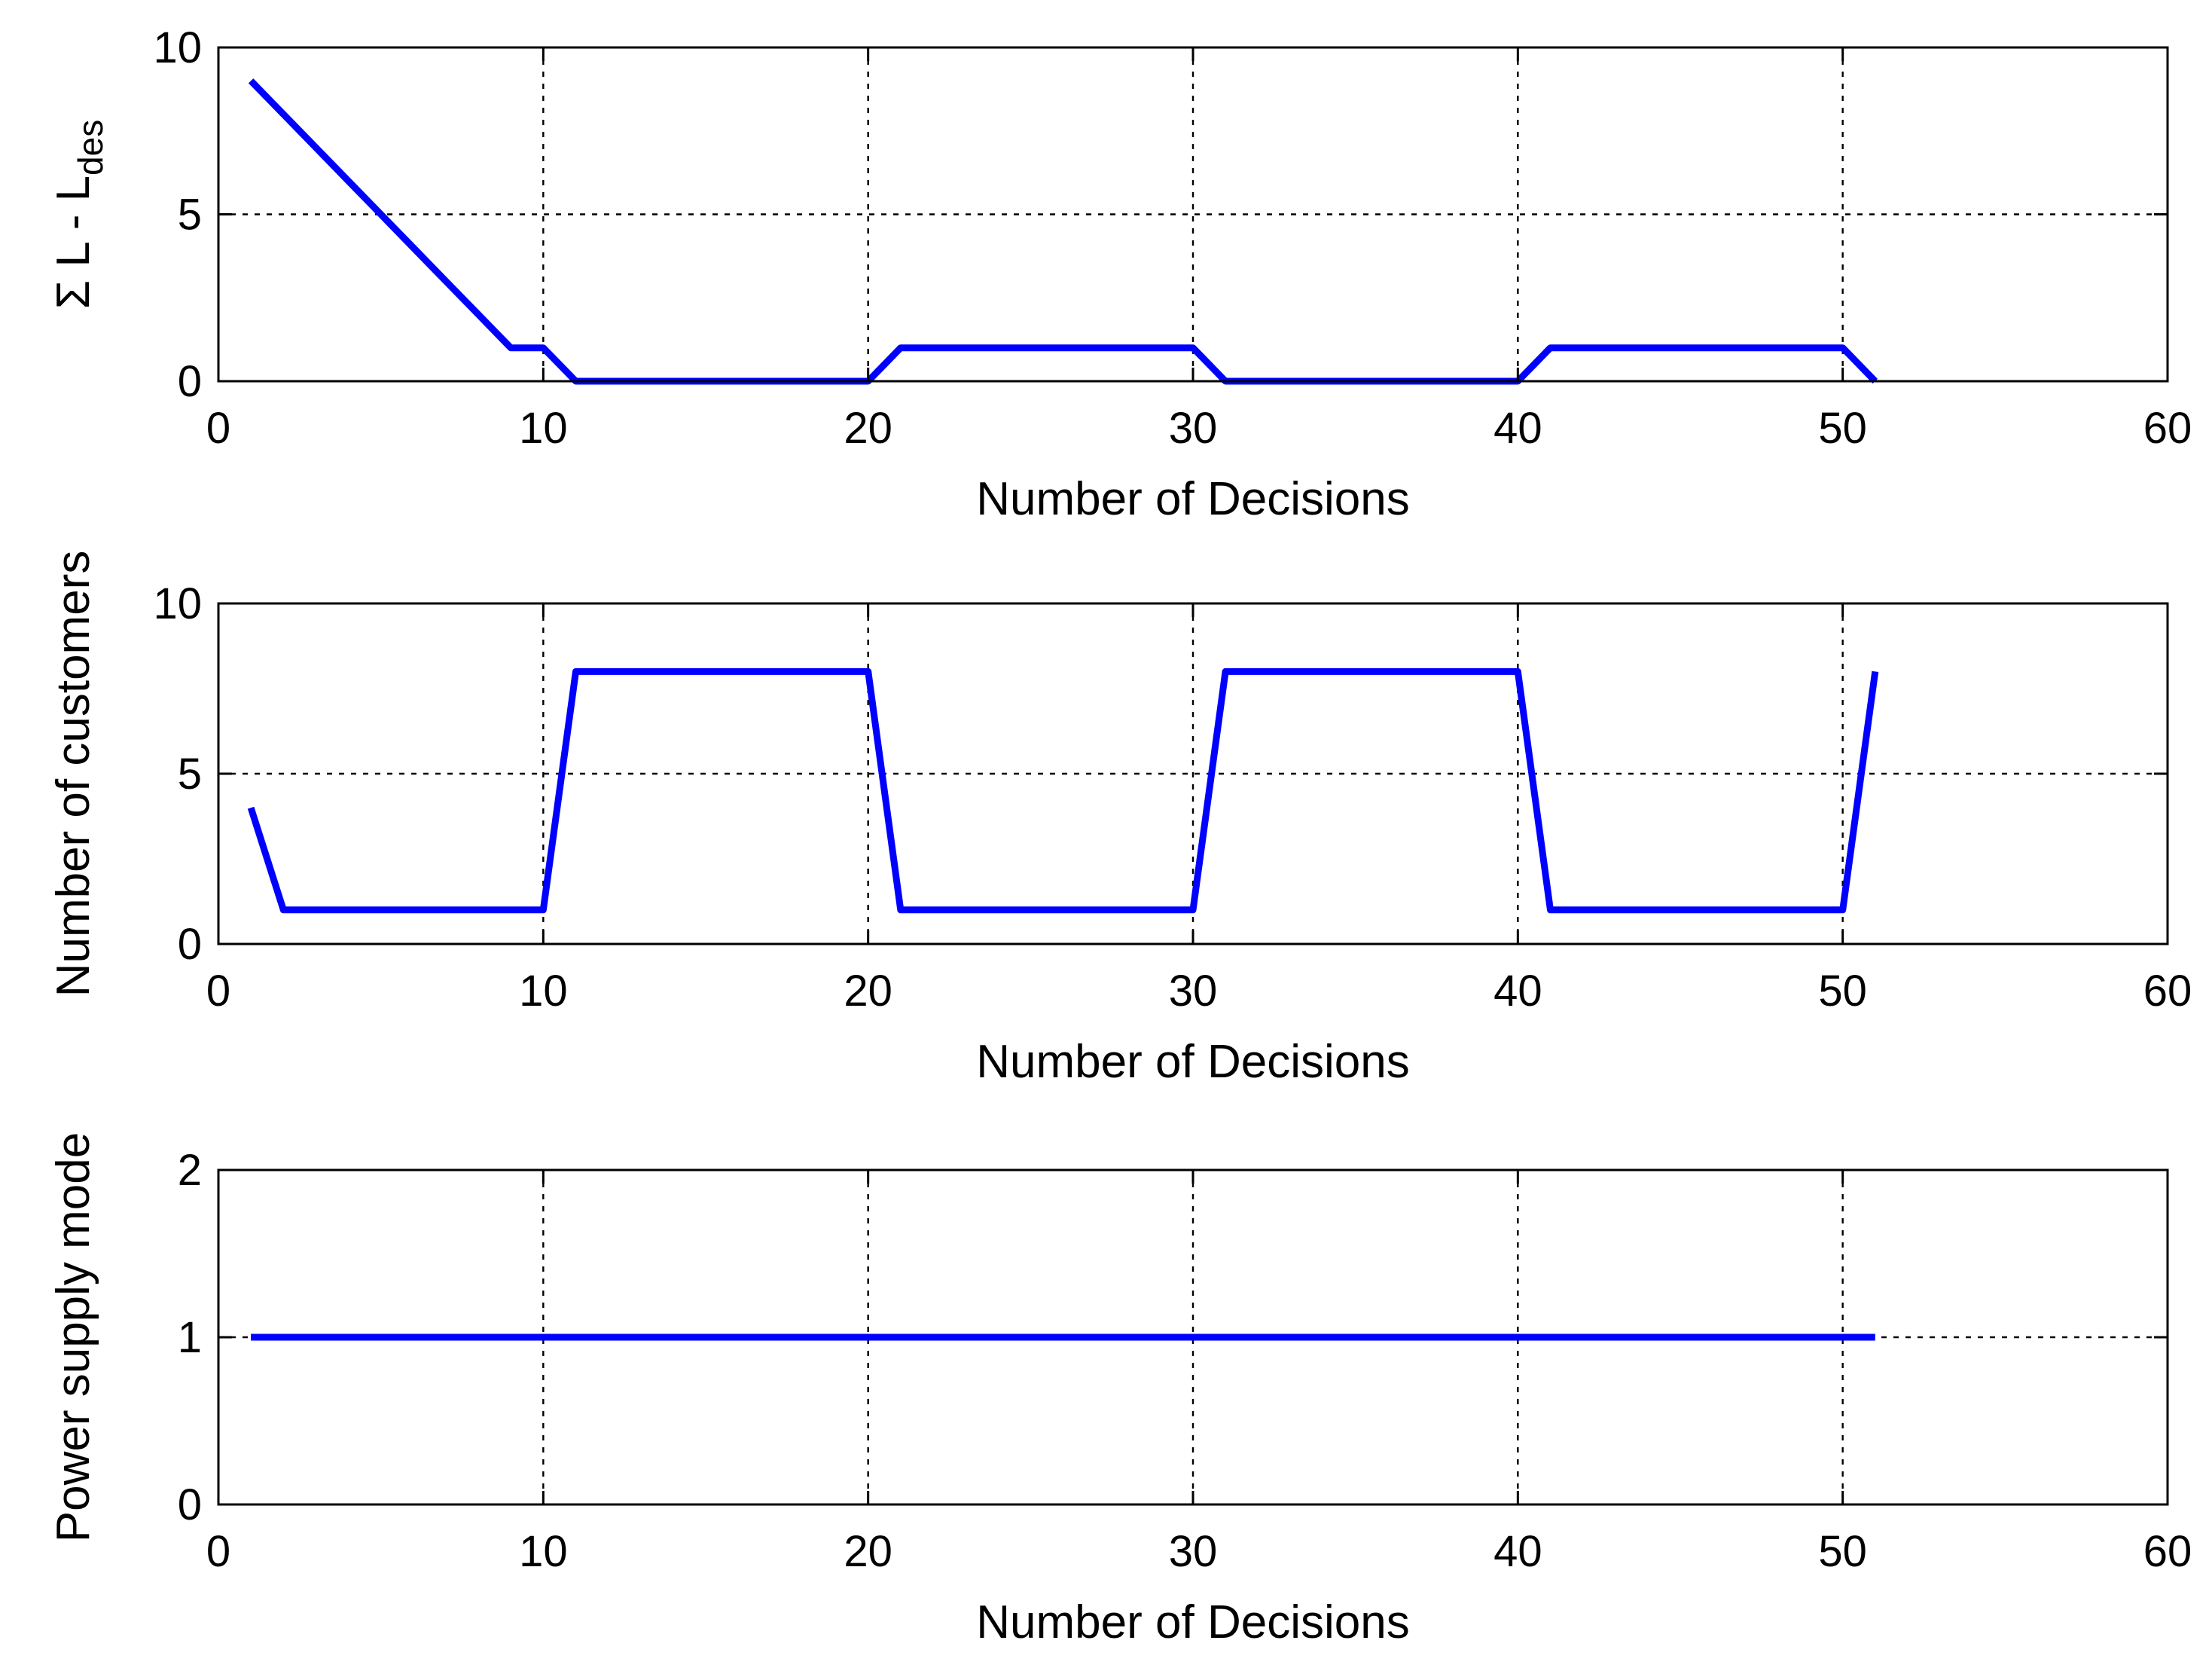 This screenshot has height=1677, width=2212. What do you see at coordinates (90, 148) in the screenshot?
I see `y-axis-label-subscript: des` at bounding box center [90, 148].